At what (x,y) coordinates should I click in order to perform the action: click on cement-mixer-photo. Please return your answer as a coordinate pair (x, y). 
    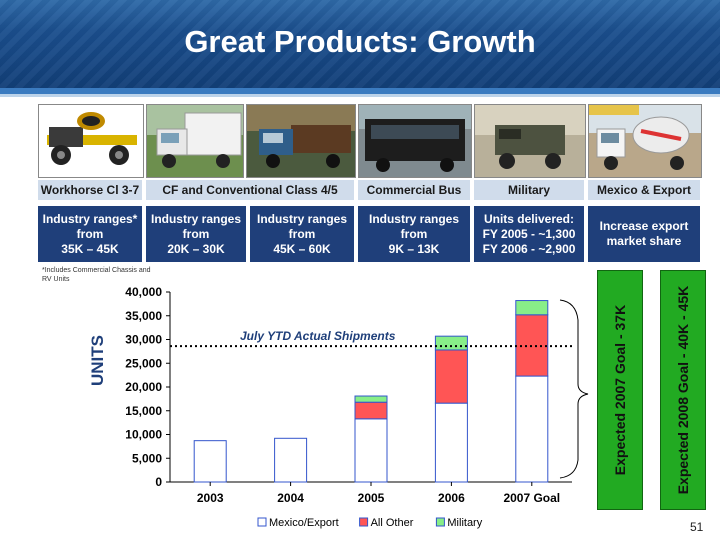
    Looking at the image, I should click on (645, 141).